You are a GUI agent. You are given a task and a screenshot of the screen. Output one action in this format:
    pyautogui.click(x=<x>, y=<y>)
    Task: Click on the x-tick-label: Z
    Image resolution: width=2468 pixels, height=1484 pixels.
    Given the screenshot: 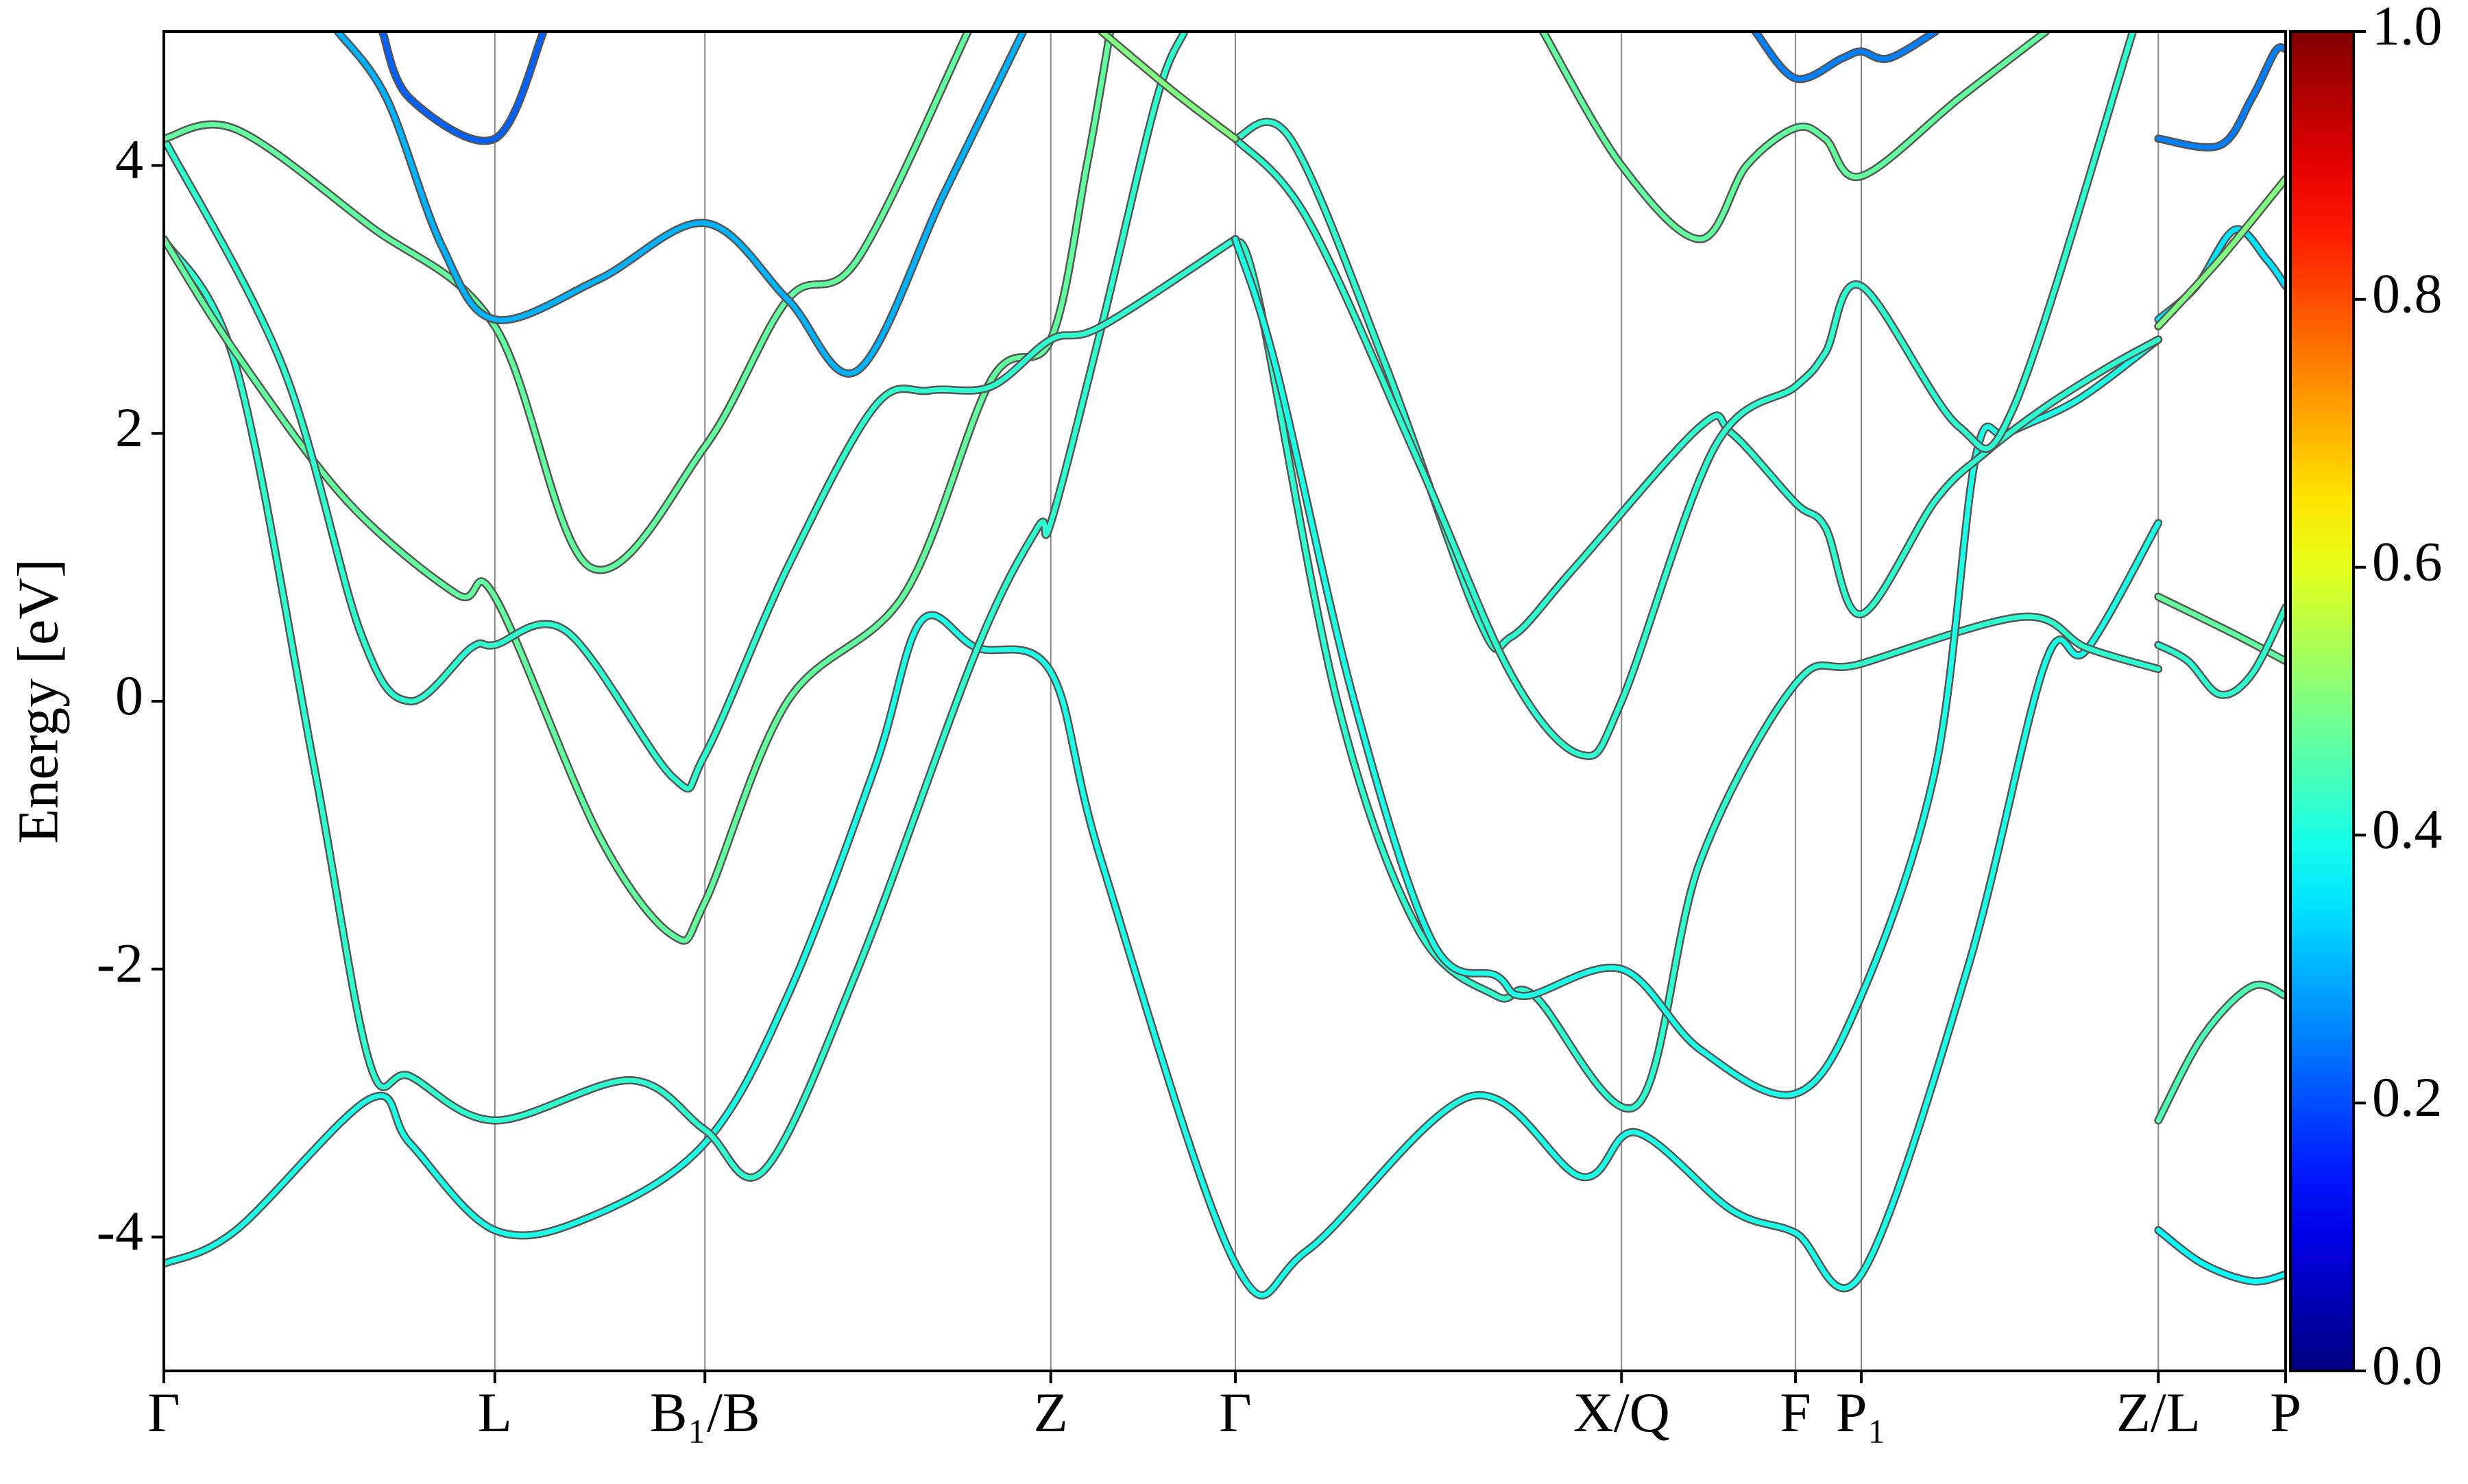 What is the action you would take?
    pyautogui.click(x=1051, y=1412)
    